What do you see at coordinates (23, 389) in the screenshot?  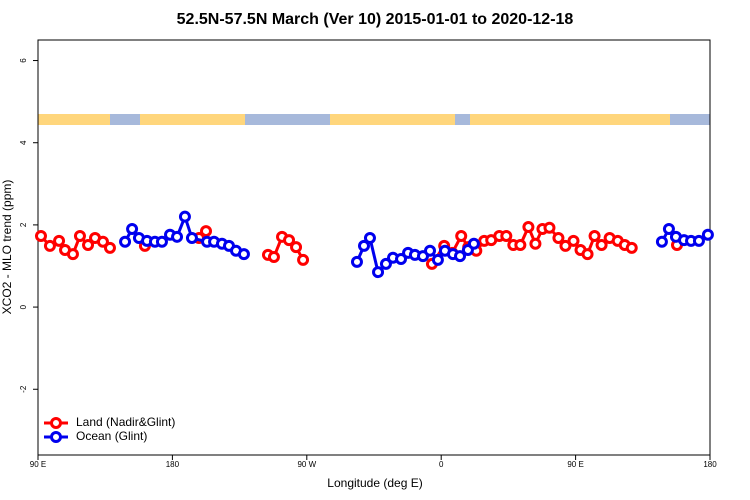 I see `y-tick-label: -2` at bounding box center [23, 389].